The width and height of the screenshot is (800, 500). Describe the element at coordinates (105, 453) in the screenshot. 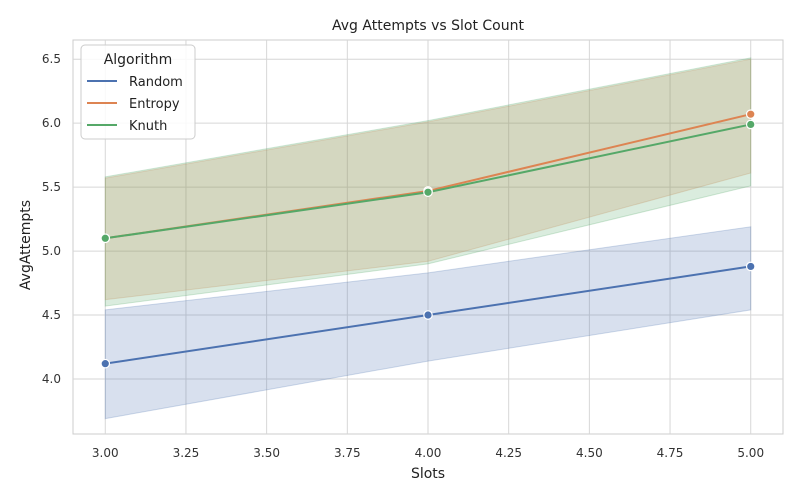

I see `x-tick-label: 3.00` at that location.